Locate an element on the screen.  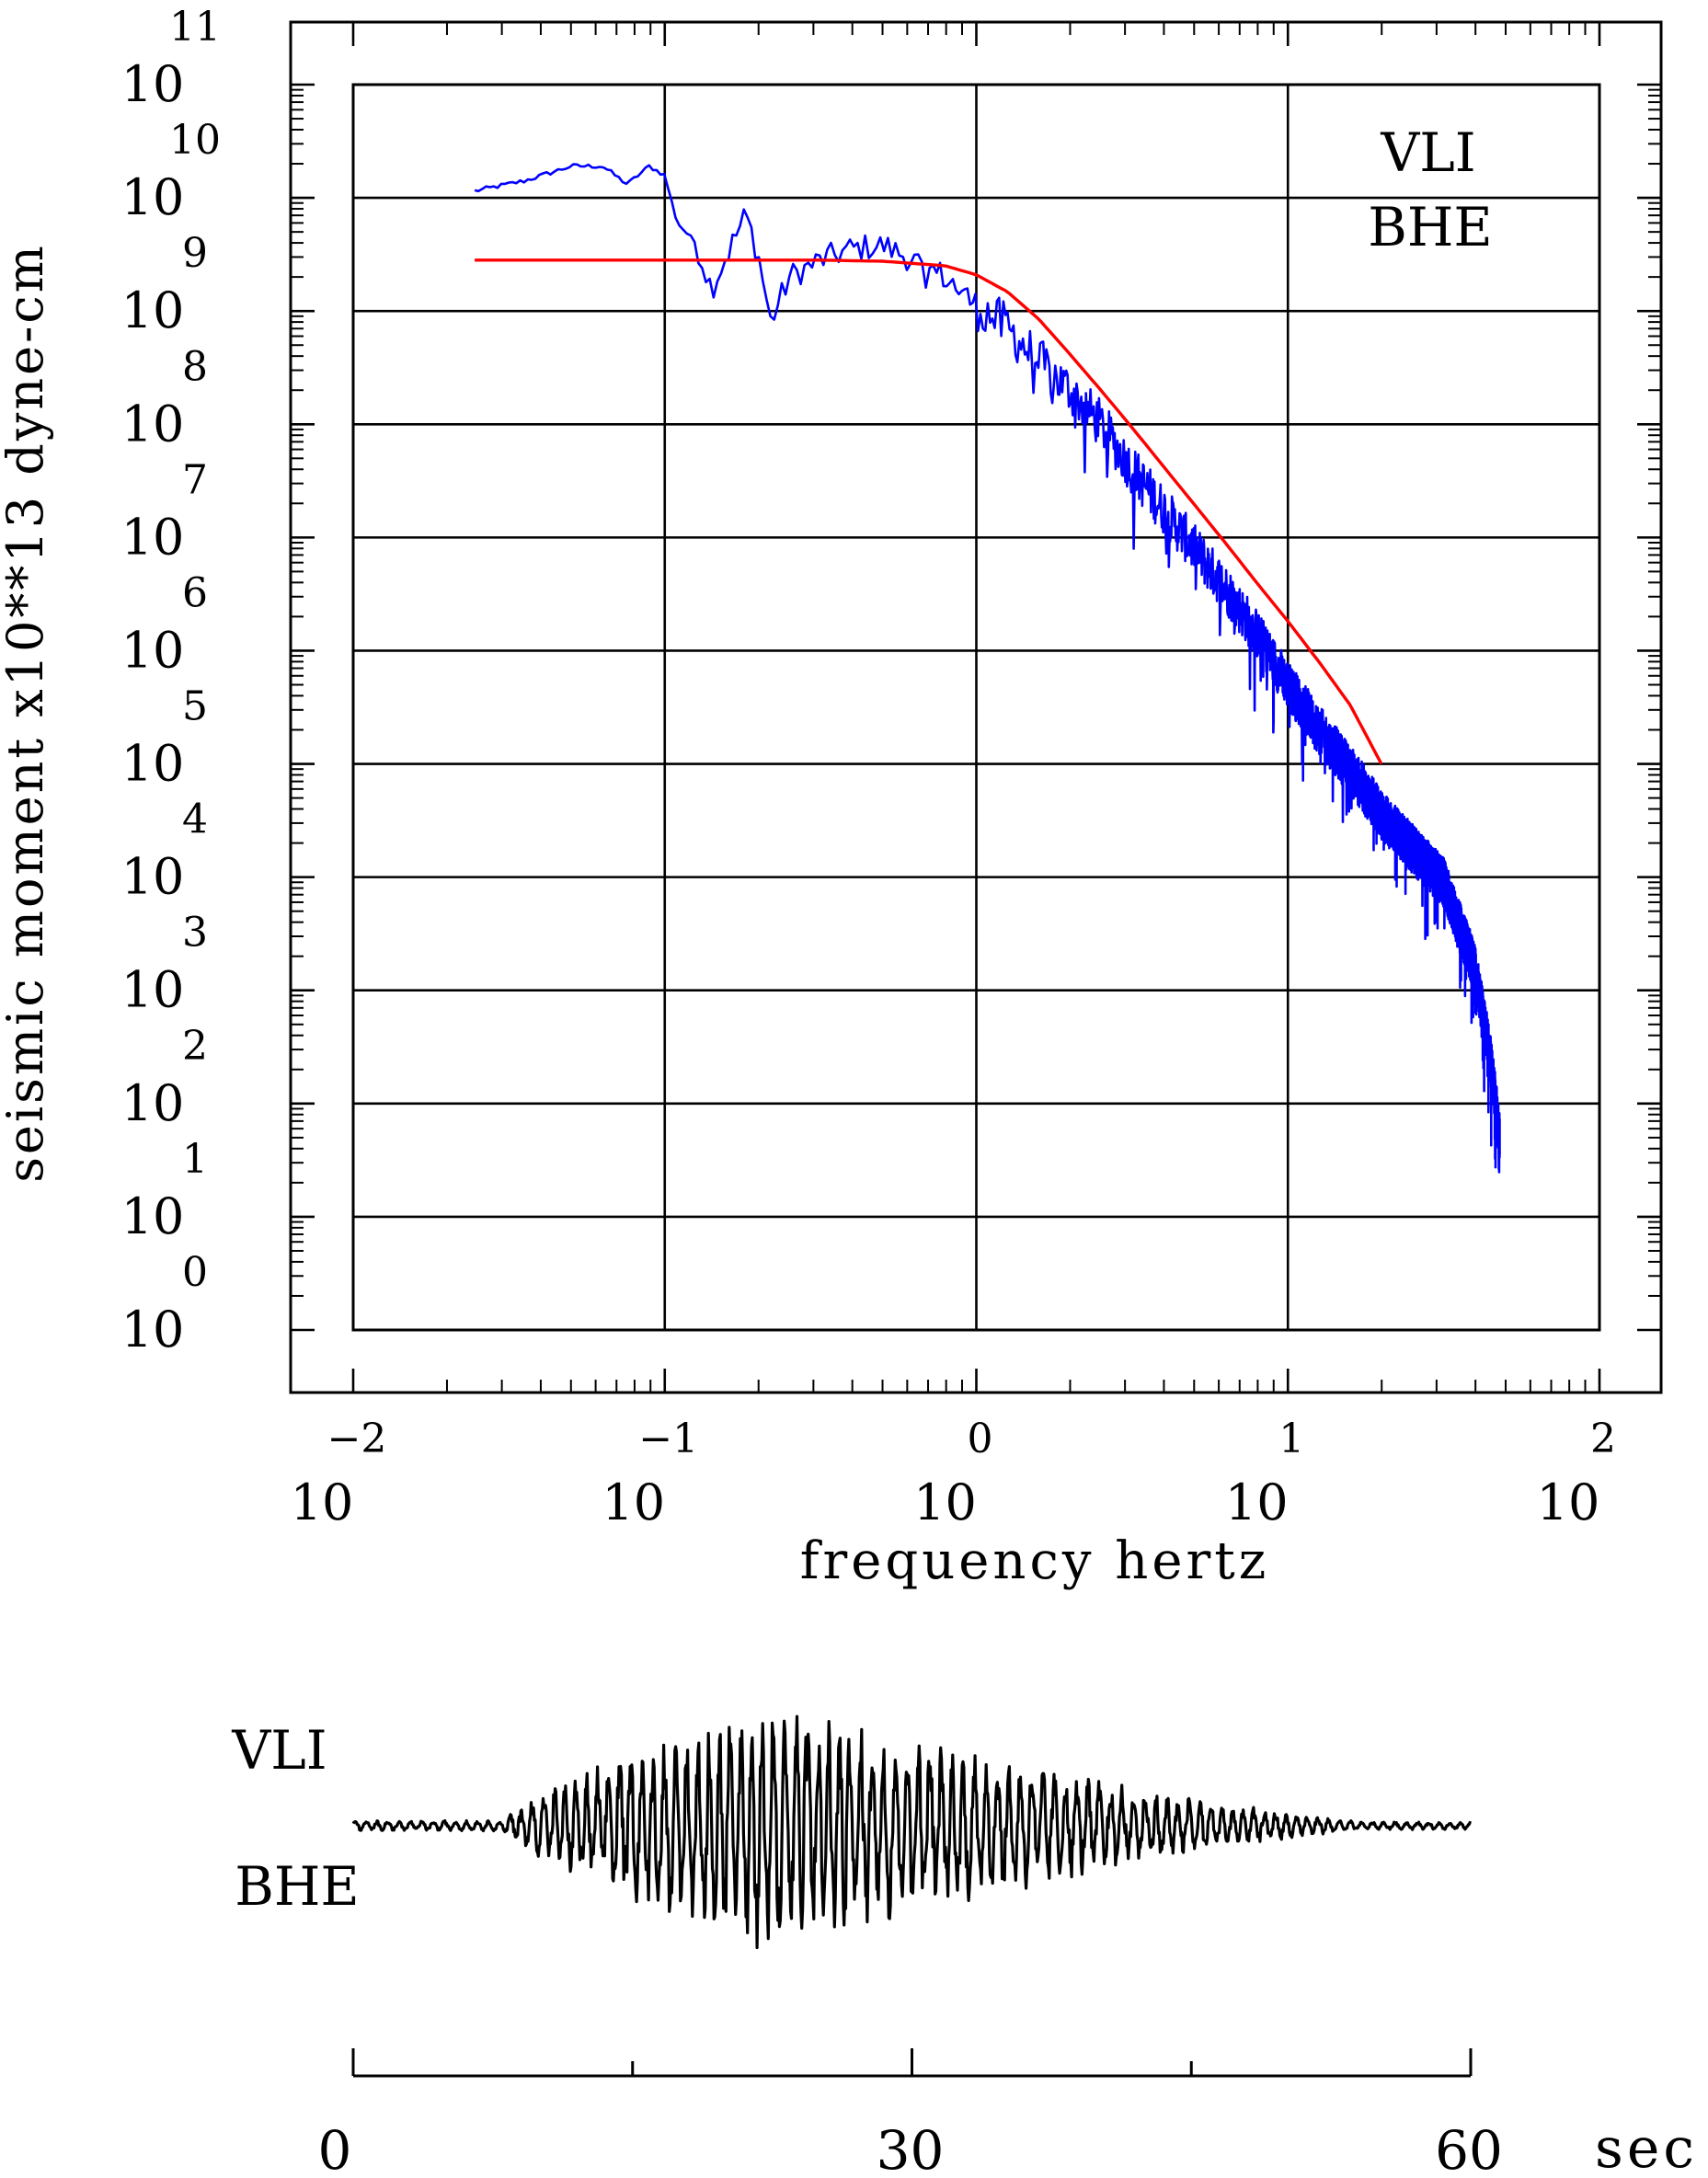
channel-label: BHE is located at coordinates (1430, 227).